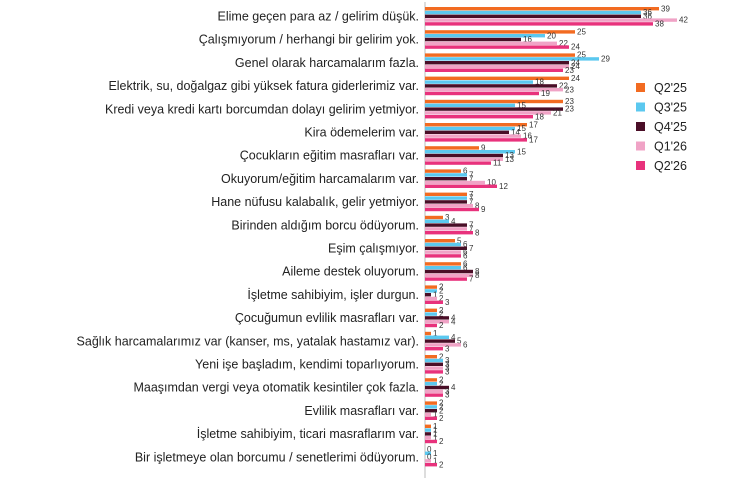  Describe the element at coordinates (670, 166) in the screenshot. I see `legend-label: Q2'26` at that location.